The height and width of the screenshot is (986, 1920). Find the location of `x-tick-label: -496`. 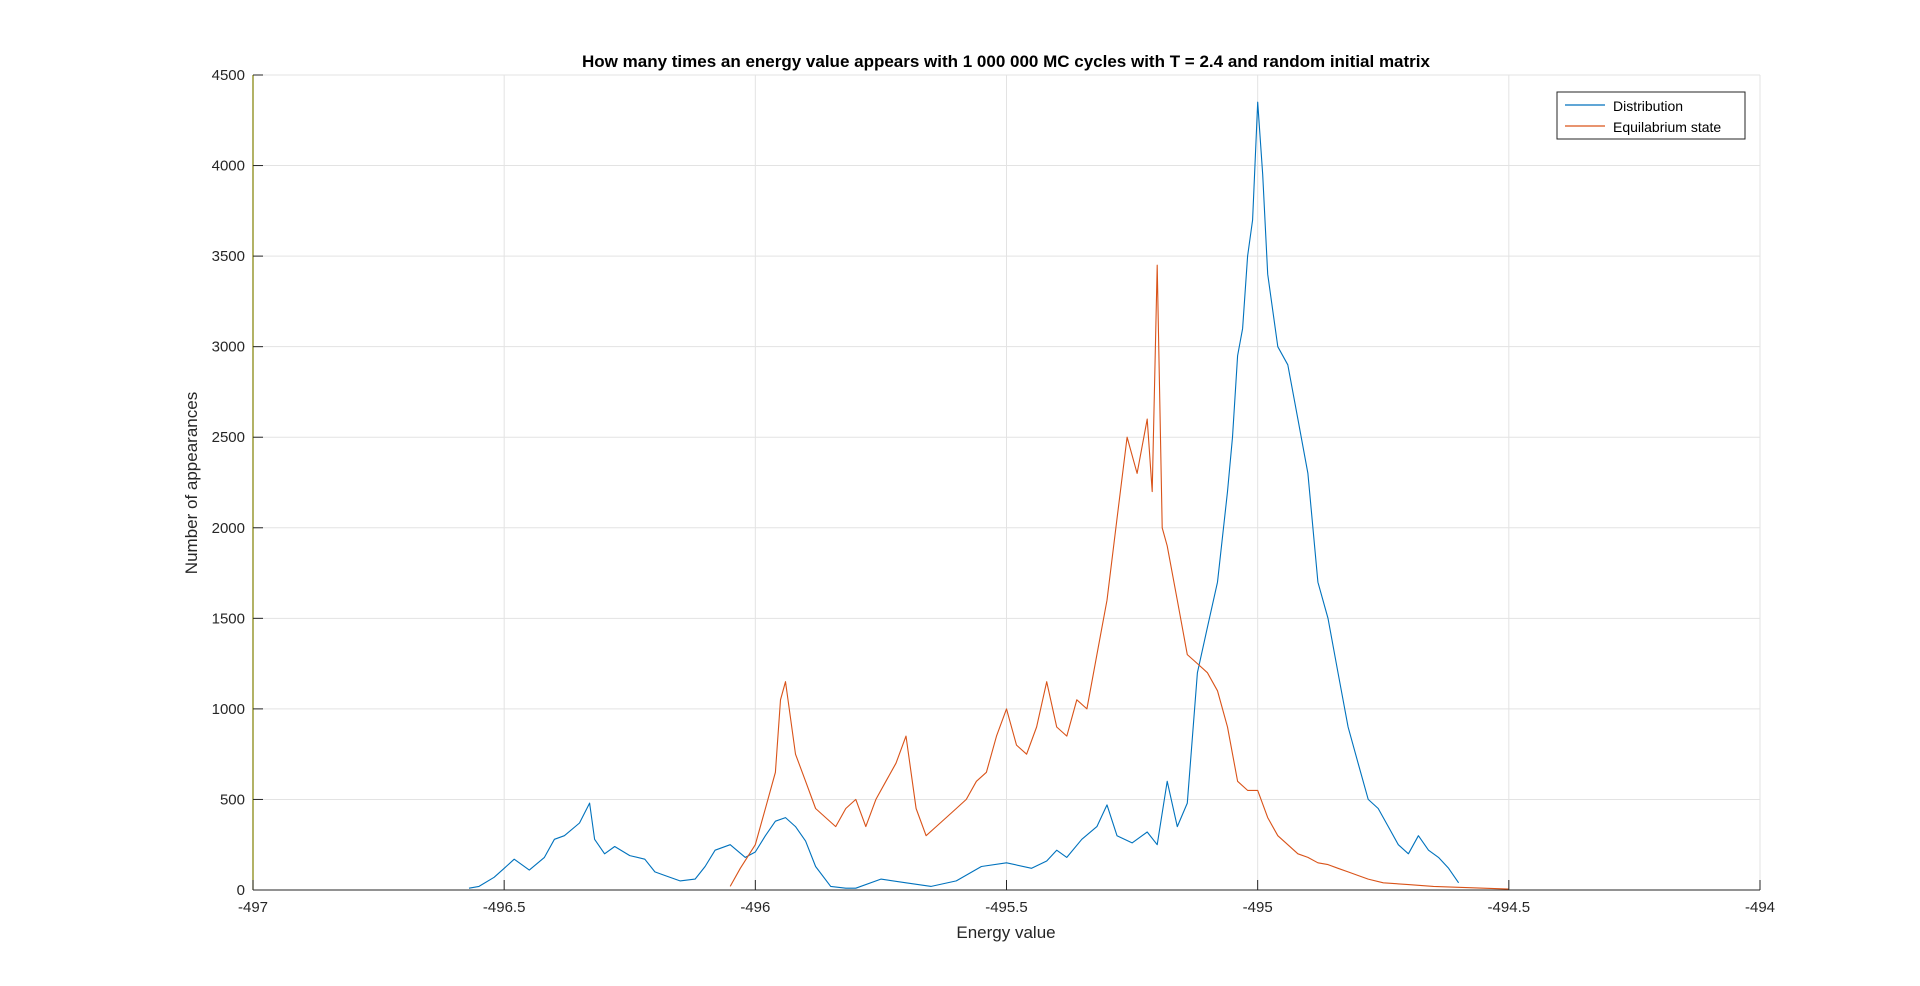

x-tick-label: -496 is located at coordinates (755, 907).